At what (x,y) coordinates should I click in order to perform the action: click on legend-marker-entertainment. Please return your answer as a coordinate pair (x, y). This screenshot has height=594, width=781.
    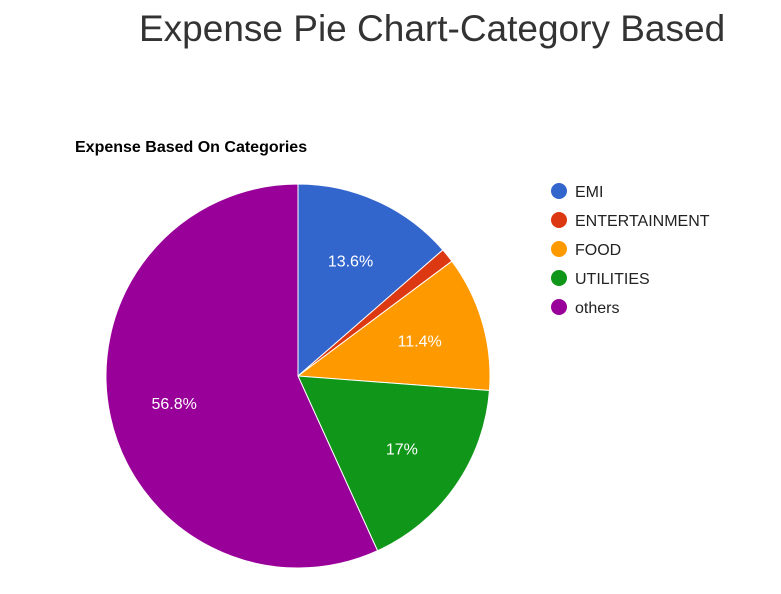
    Looking at the image, I should click on (559, 220).